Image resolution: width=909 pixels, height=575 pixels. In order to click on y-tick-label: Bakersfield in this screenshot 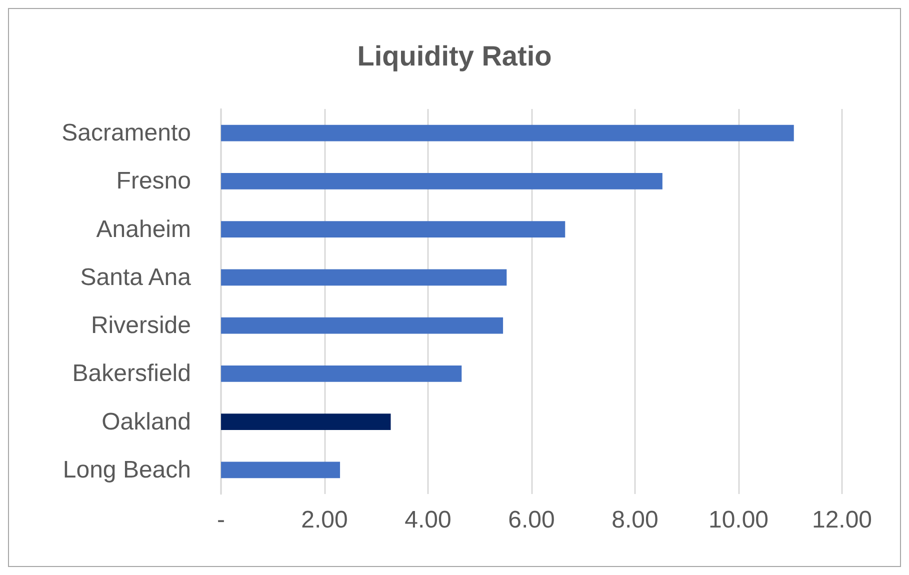, I will do `click(131, 374)`.